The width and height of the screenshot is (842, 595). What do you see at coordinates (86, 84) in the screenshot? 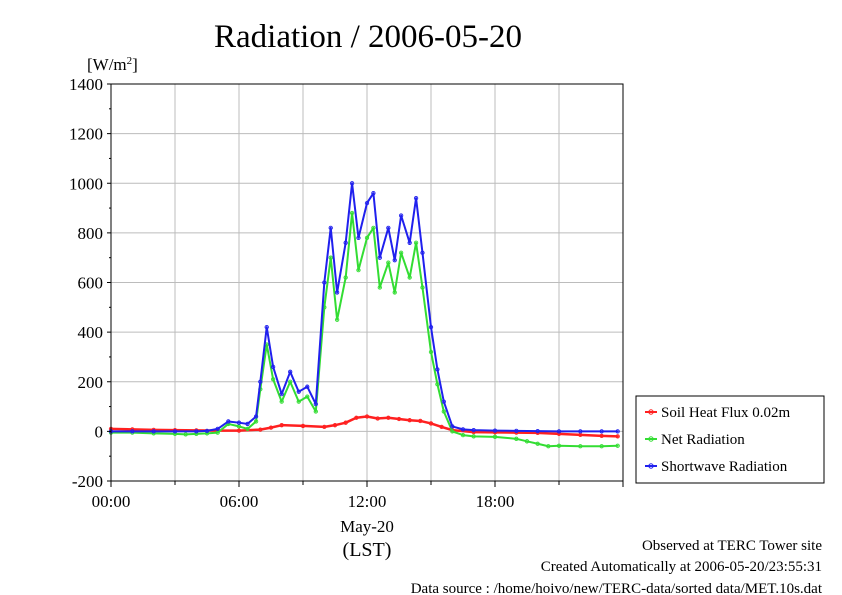
I see `y-tick-label: 1400` at bounding box center [86, 84].